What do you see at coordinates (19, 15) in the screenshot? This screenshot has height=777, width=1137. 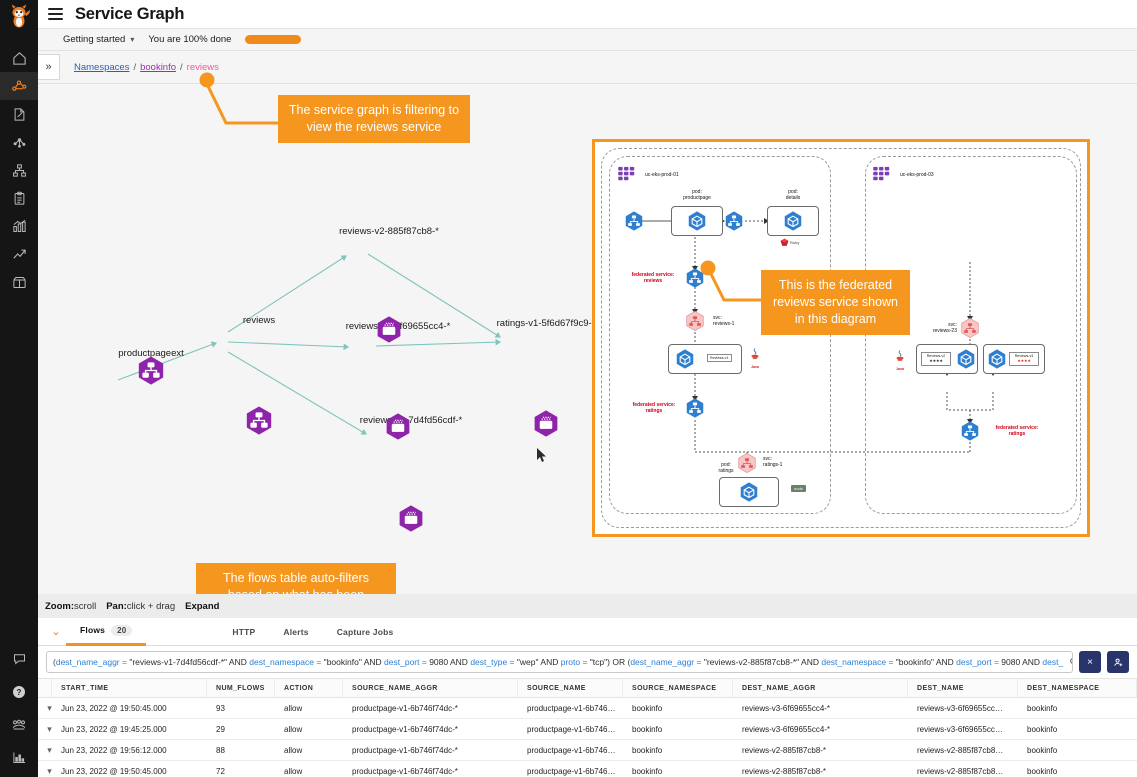 I see `tigera-tiger-logo` at bounding box center [19, 15].